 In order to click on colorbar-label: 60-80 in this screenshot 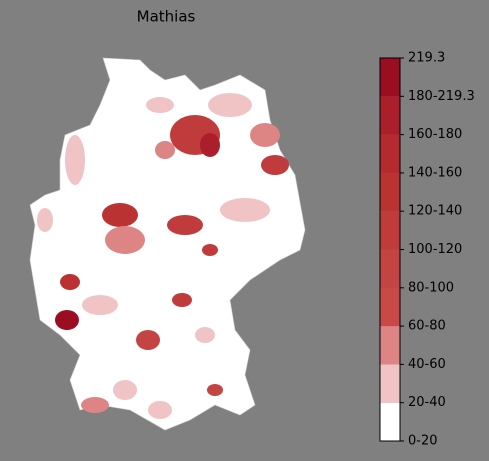, I will do `click(427, 326)`.